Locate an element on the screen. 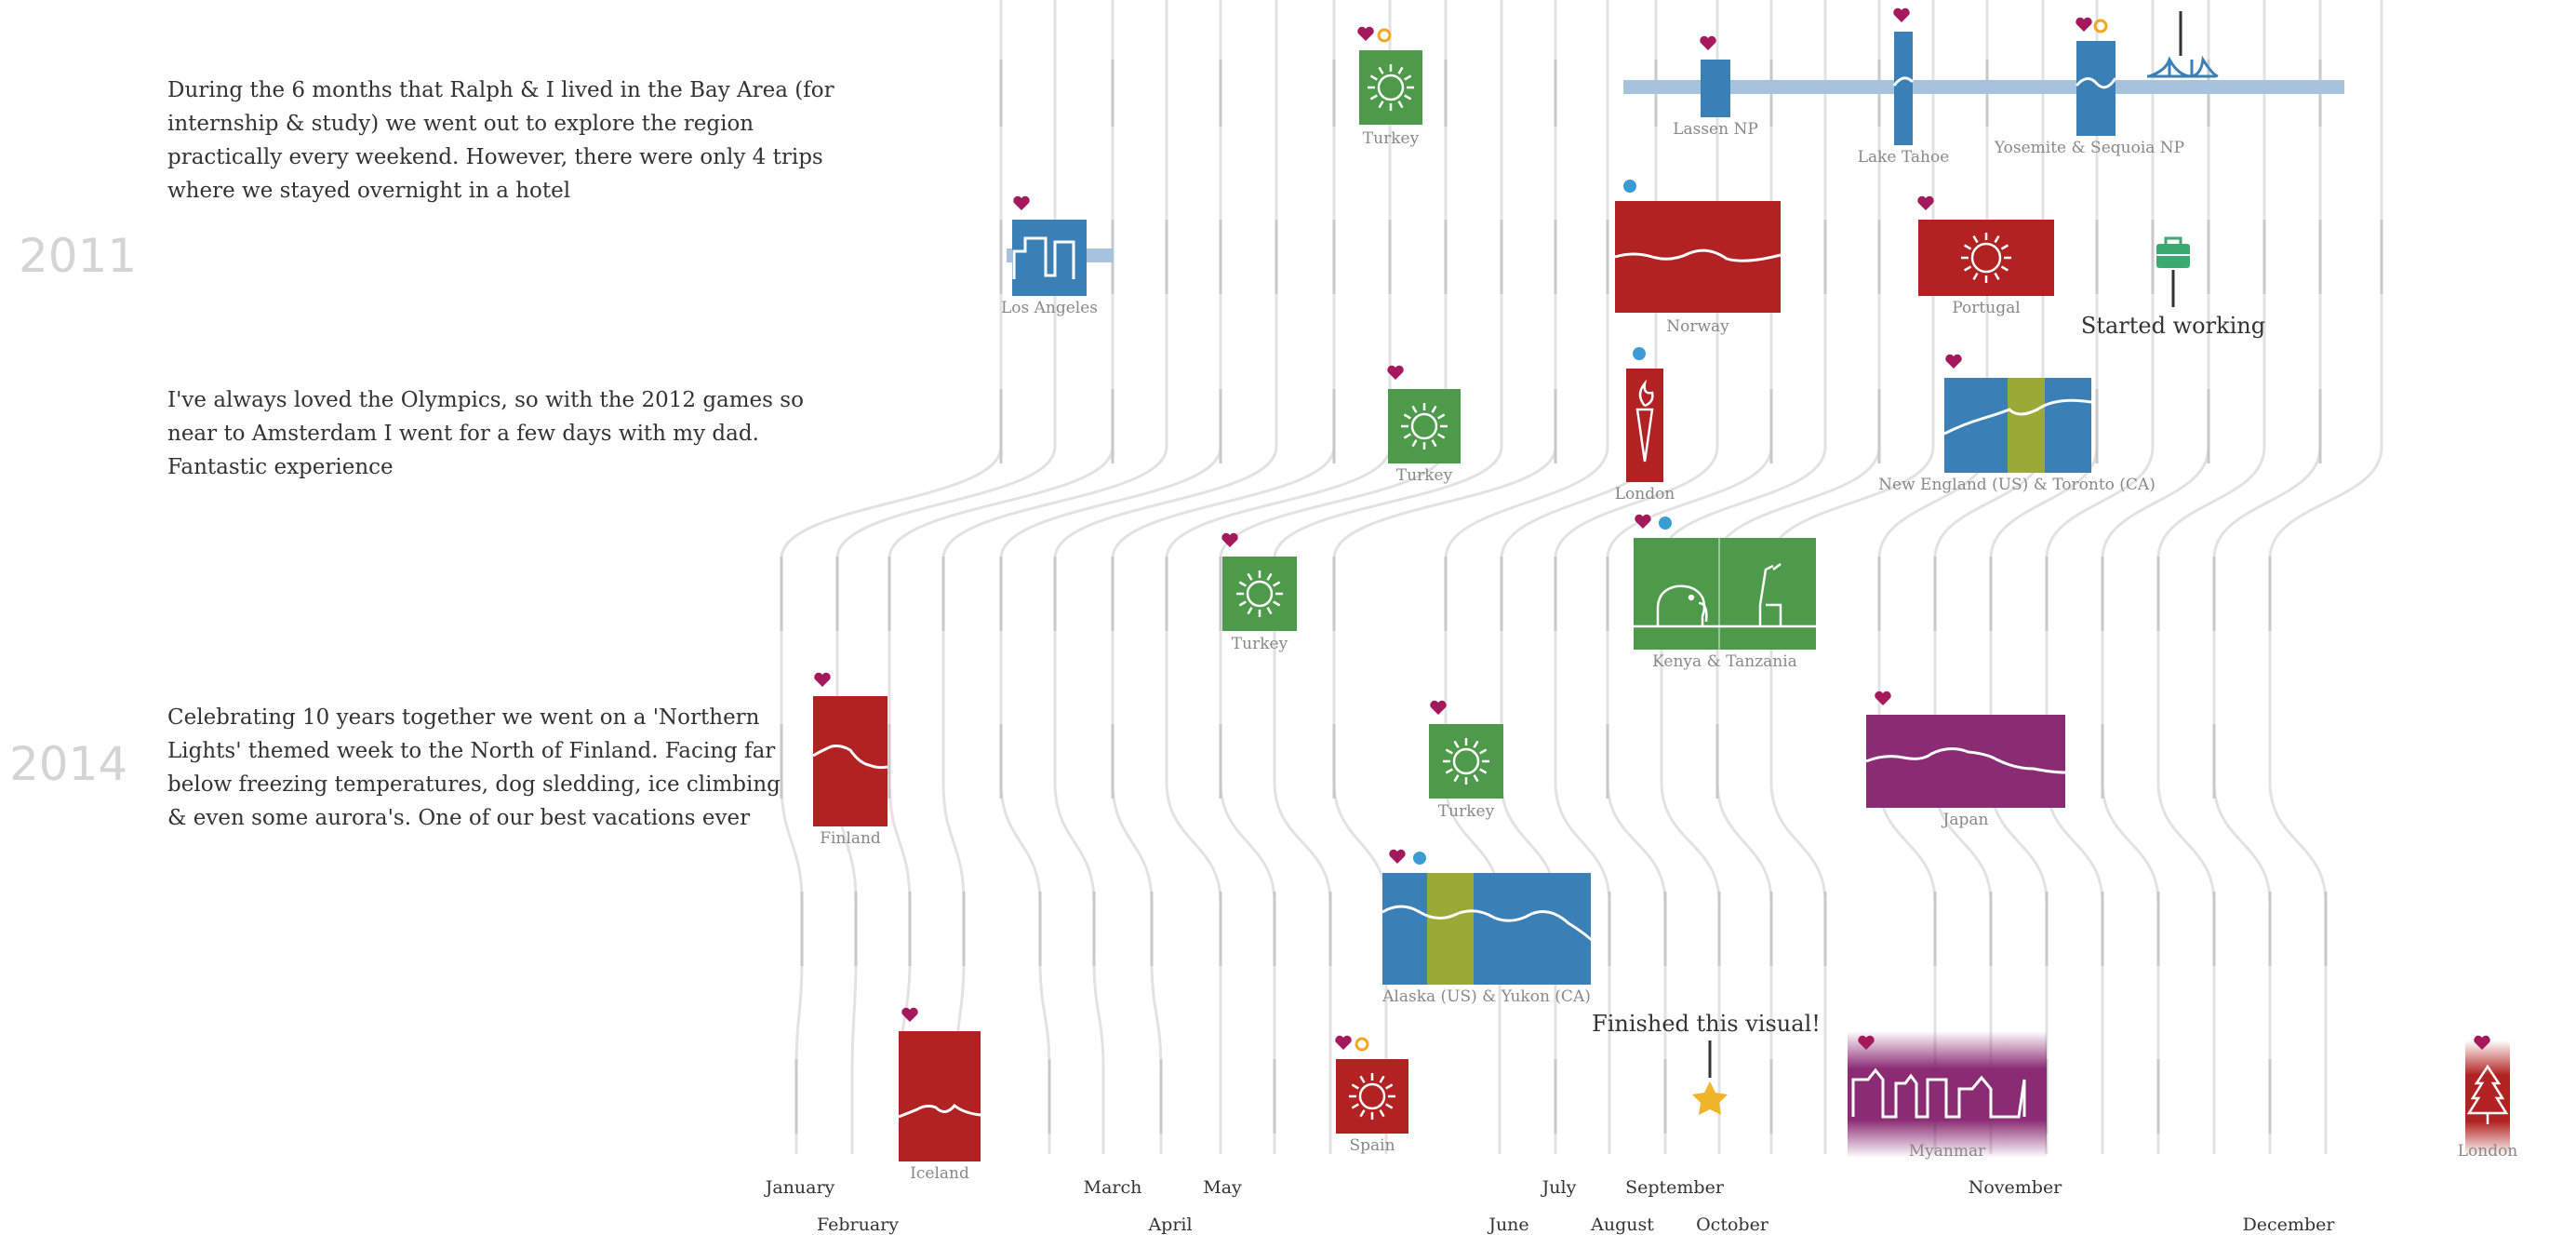  trip-label: Iceland is located at coordinates (939, 1173).